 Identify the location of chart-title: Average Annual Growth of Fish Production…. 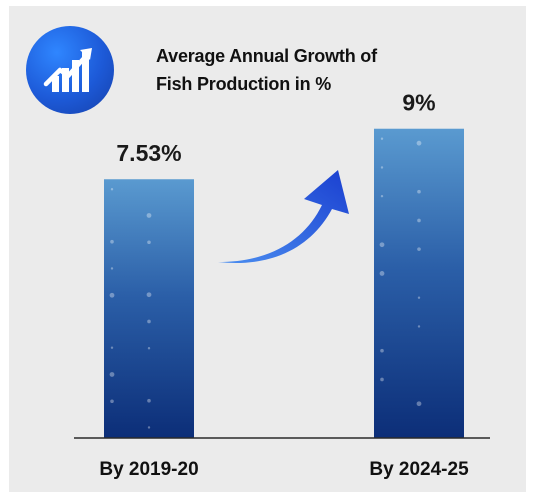
(266, 70).